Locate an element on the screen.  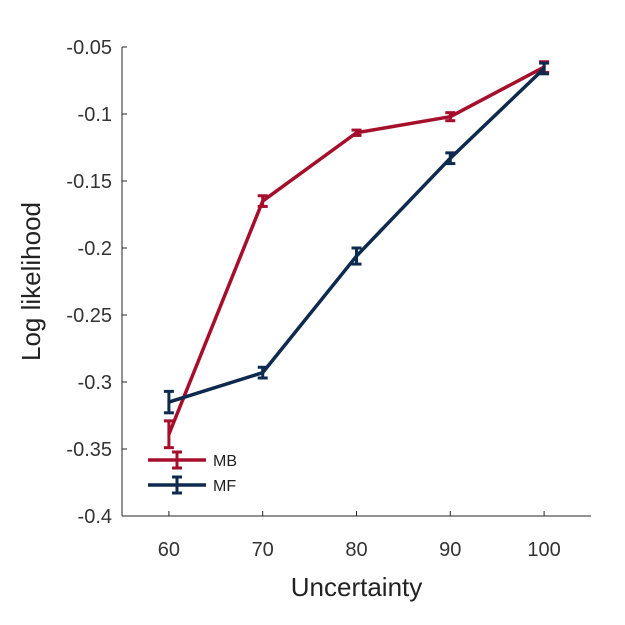
legend-label: MB is located at coordinates (225, 461).